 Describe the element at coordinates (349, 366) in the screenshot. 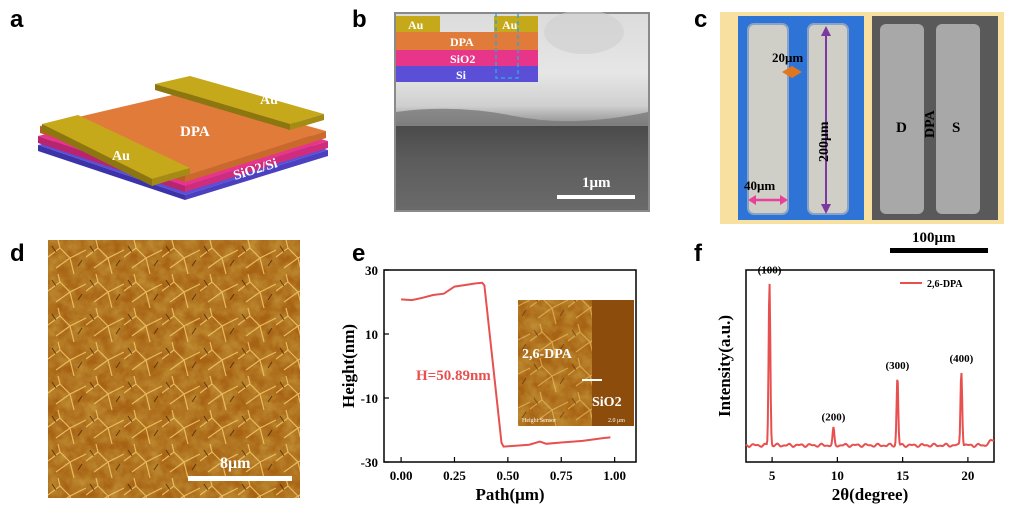

I see `e-y-axis-label: Height(nm)` at that location.